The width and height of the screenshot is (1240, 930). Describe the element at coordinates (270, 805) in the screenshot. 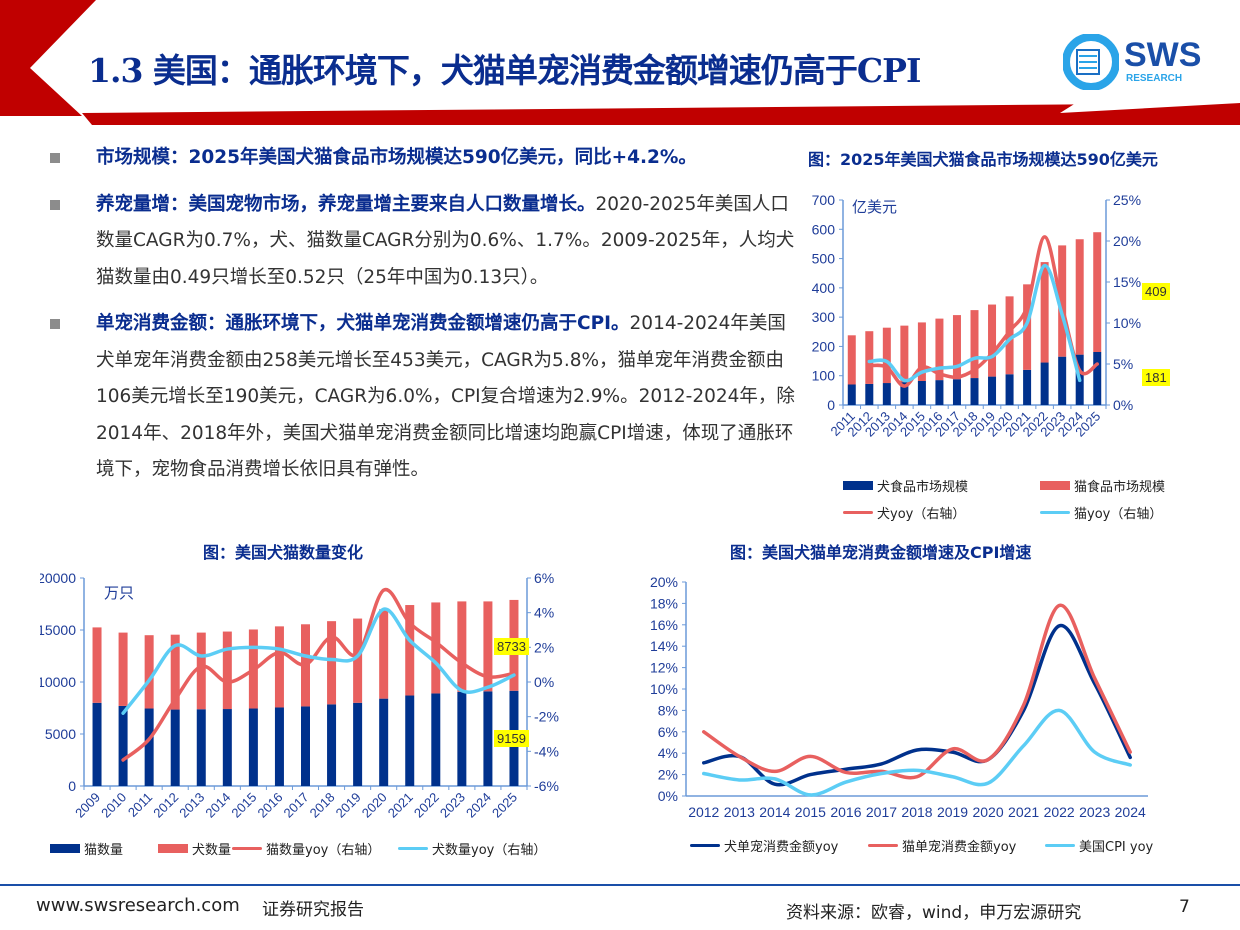

I see `x-tick-label: 2016` at that location.